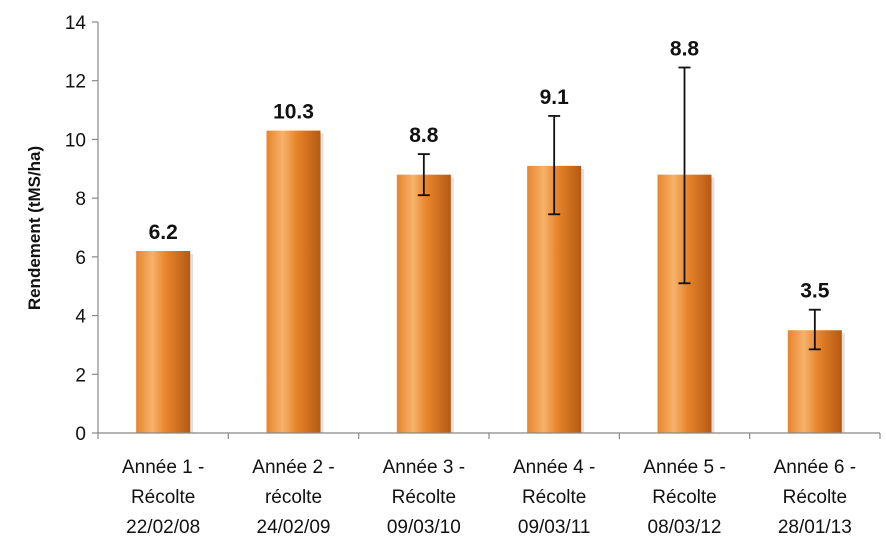 Image resolution: width=886 pixels, height=536 pixels. I want to click on category-label: 09/03/10, so click(424, 526).